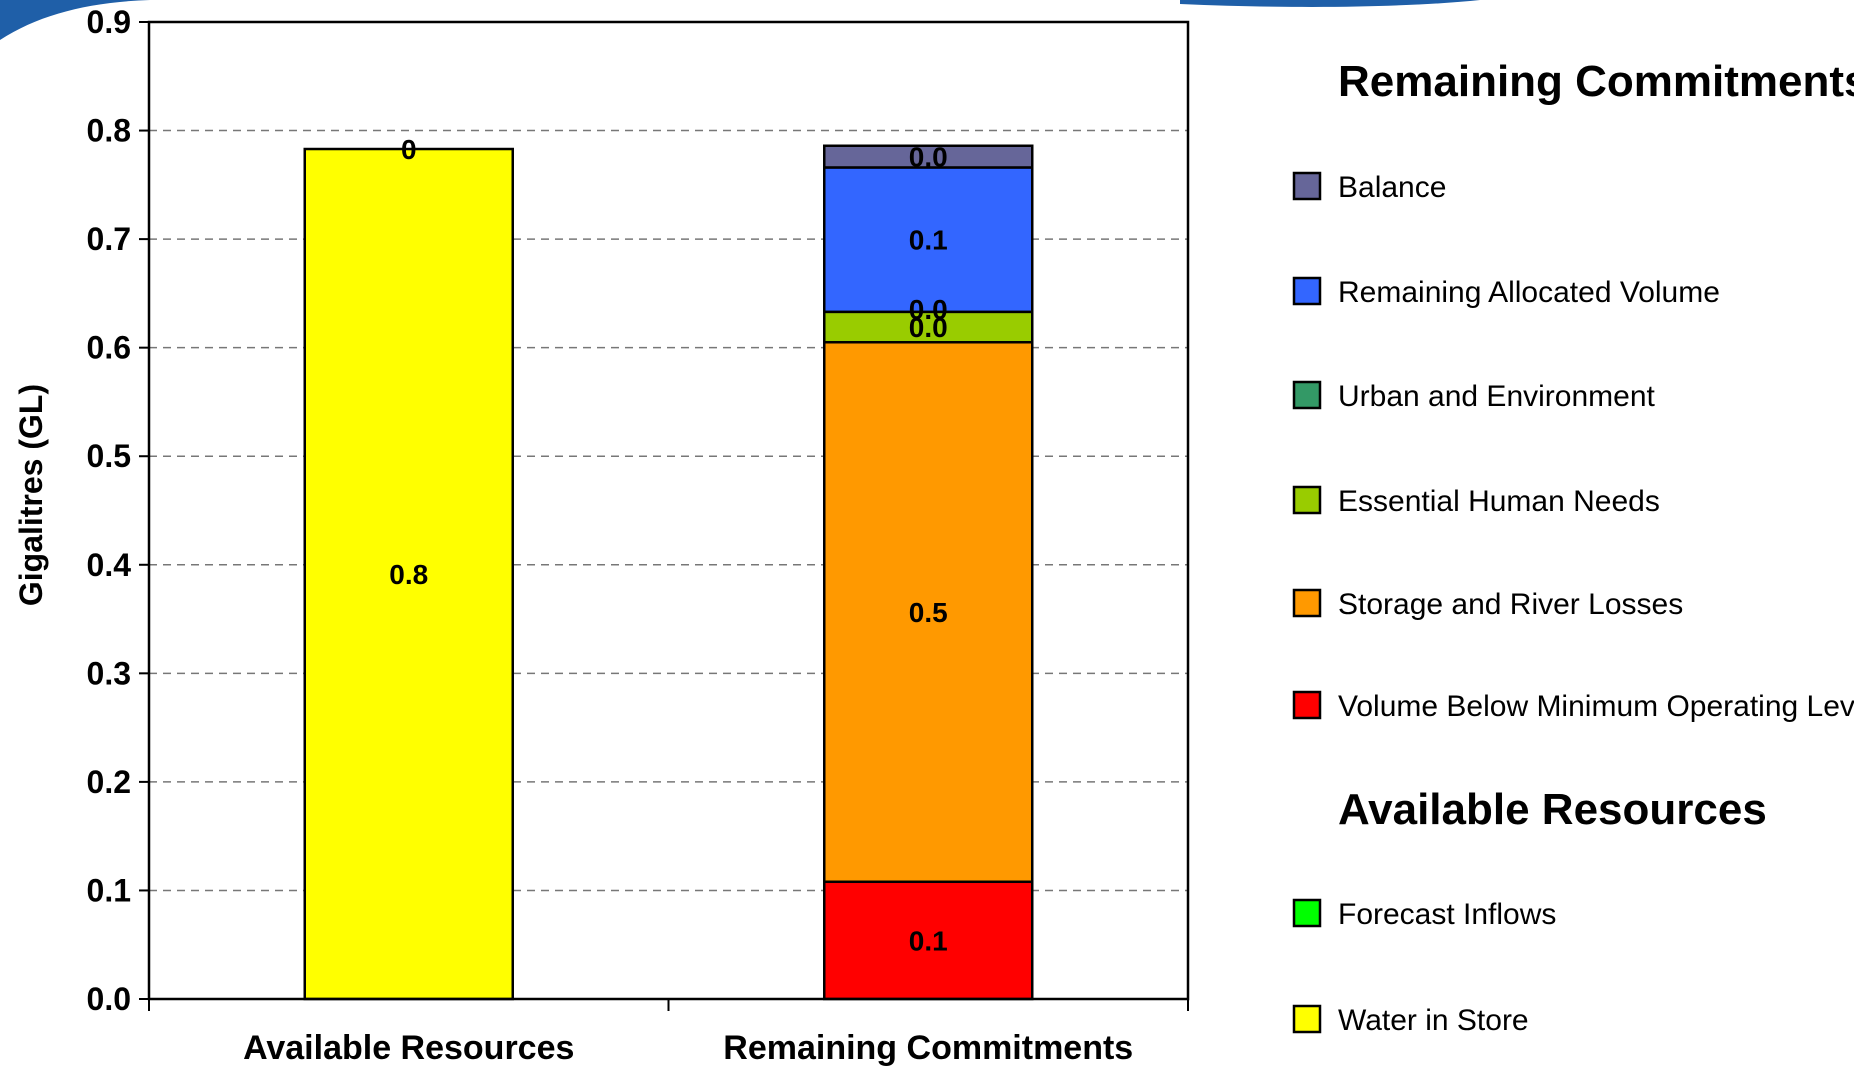  I want to click on y-tick-label: 0.2, so click(109, 782).